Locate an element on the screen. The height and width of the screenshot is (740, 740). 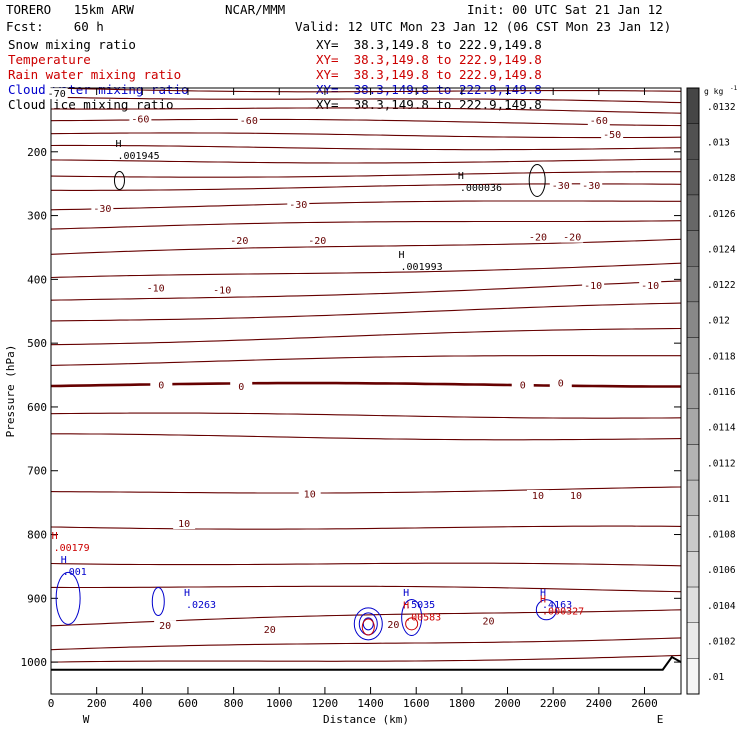
y-tick-label: 400 is located at coordinates (37, 279).